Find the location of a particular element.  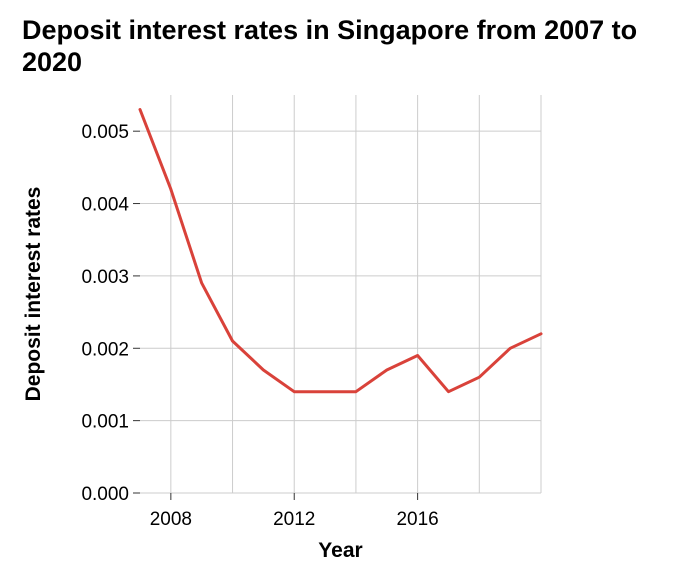

y-tick-label: 0.004 is located at coordinates (105, 205).